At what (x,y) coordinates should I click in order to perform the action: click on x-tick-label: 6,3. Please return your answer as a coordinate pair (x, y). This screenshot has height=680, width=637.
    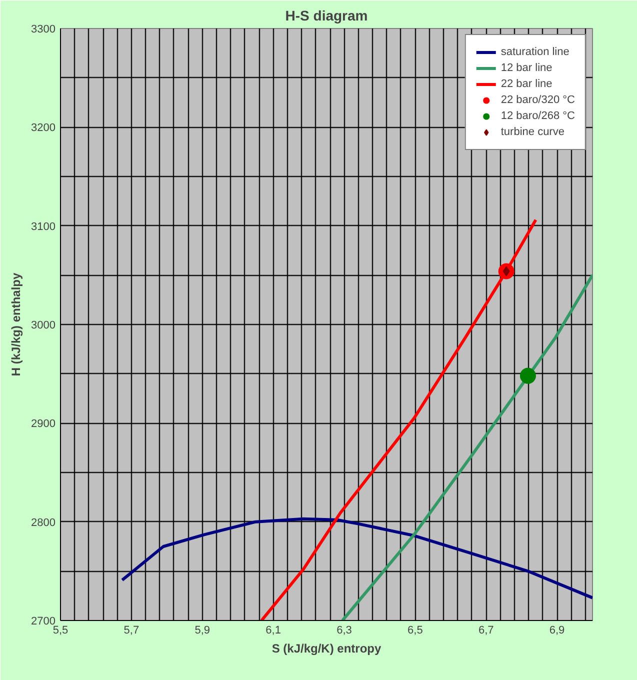
    Looking at the image, I should click on (344, 630).